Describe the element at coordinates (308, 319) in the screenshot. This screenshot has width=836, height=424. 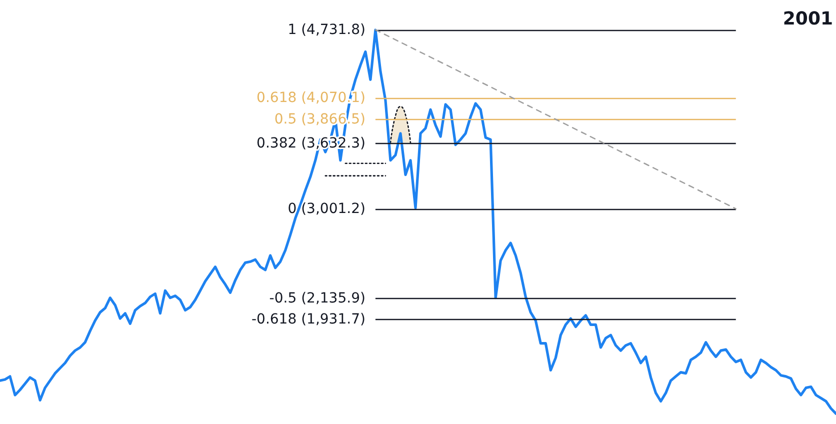
I see `ref-line-label: -0.618 (1,931.7)` at that location.